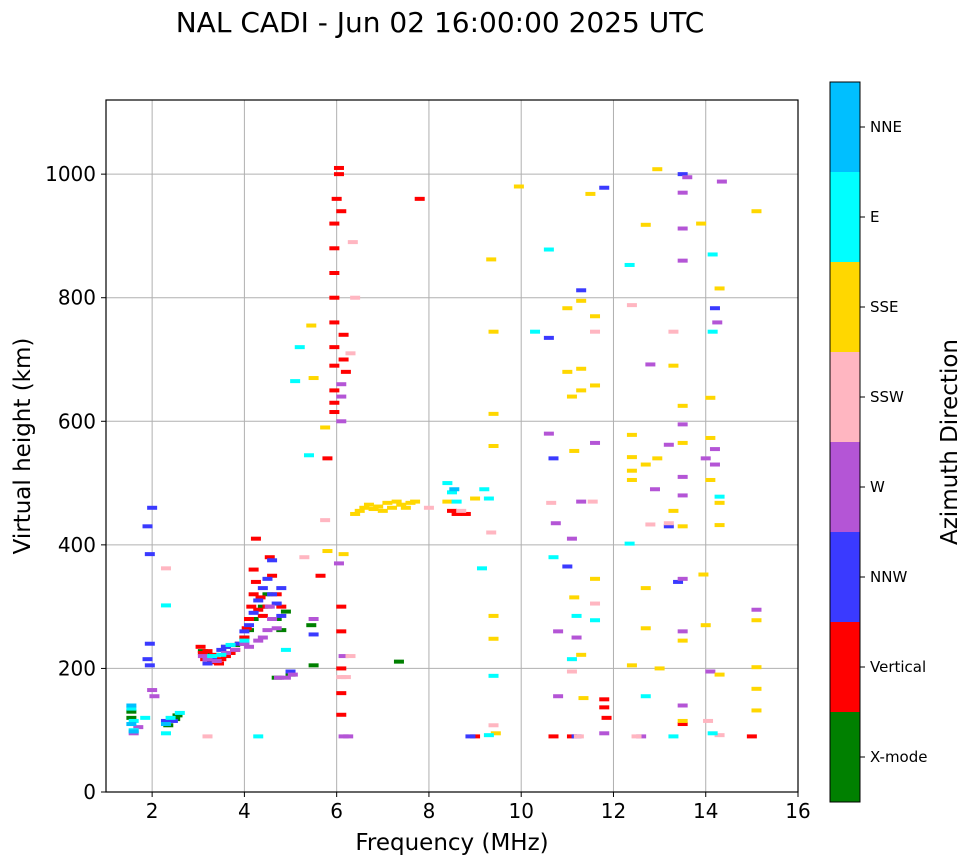  I want to click on x-tick-label: 12, so click(613, 811).